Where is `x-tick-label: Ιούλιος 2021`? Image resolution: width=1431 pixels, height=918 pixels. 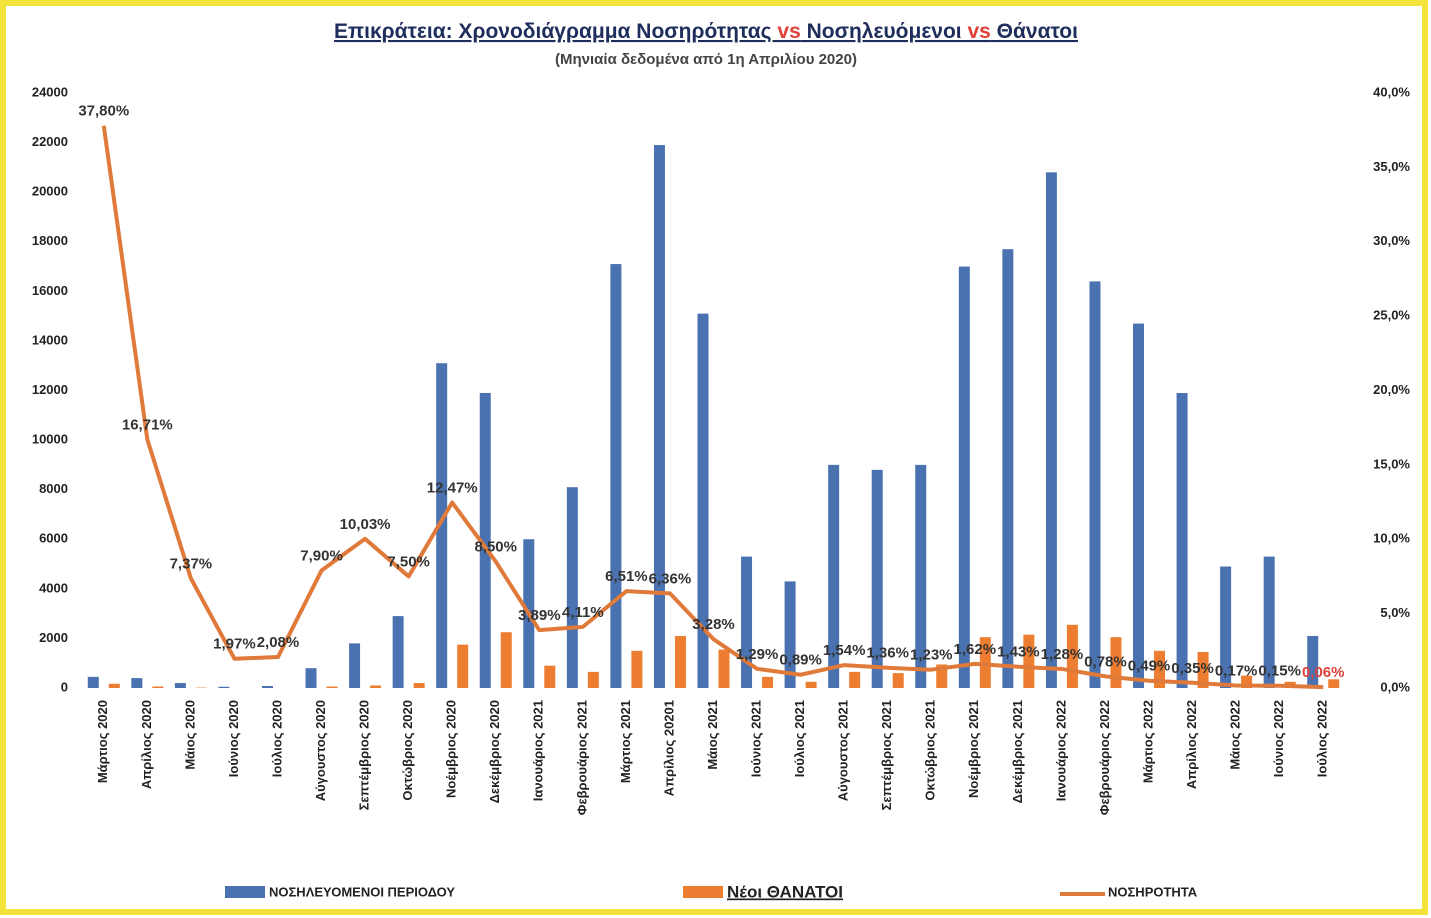
x-tick-label: Ιούλιος 2021 is located at coordinates (799, 738).